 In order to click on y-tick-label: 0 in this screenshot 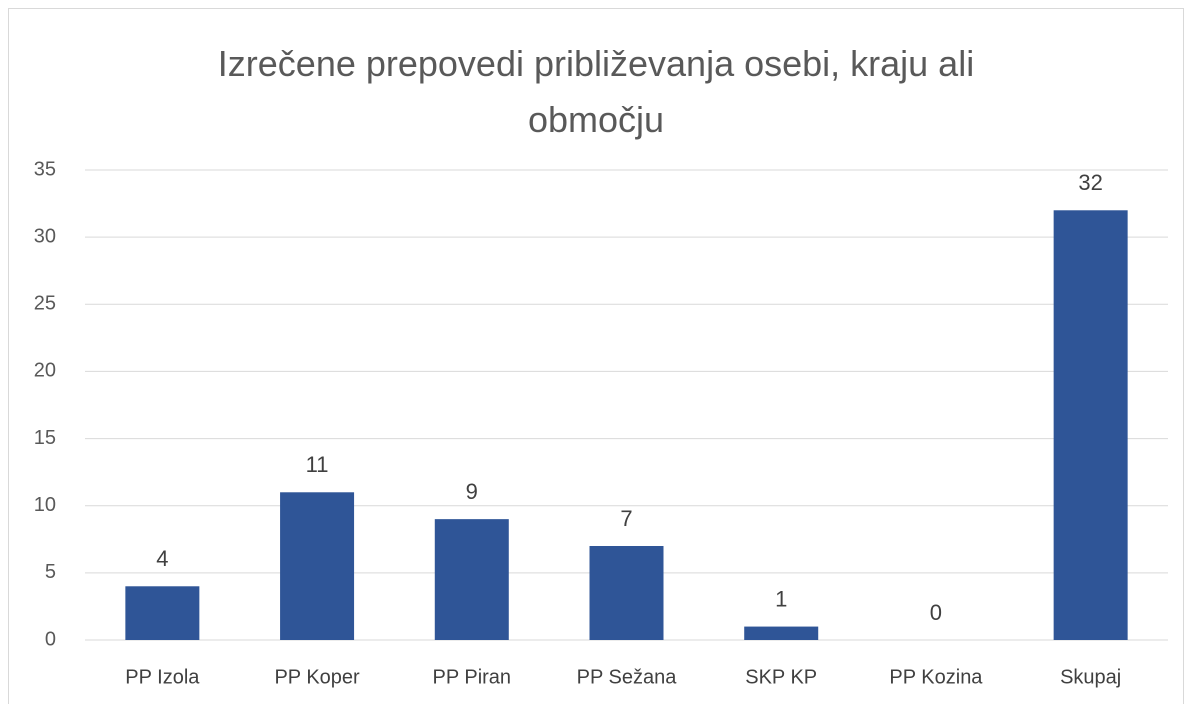, I will do `click(50, 639)`.